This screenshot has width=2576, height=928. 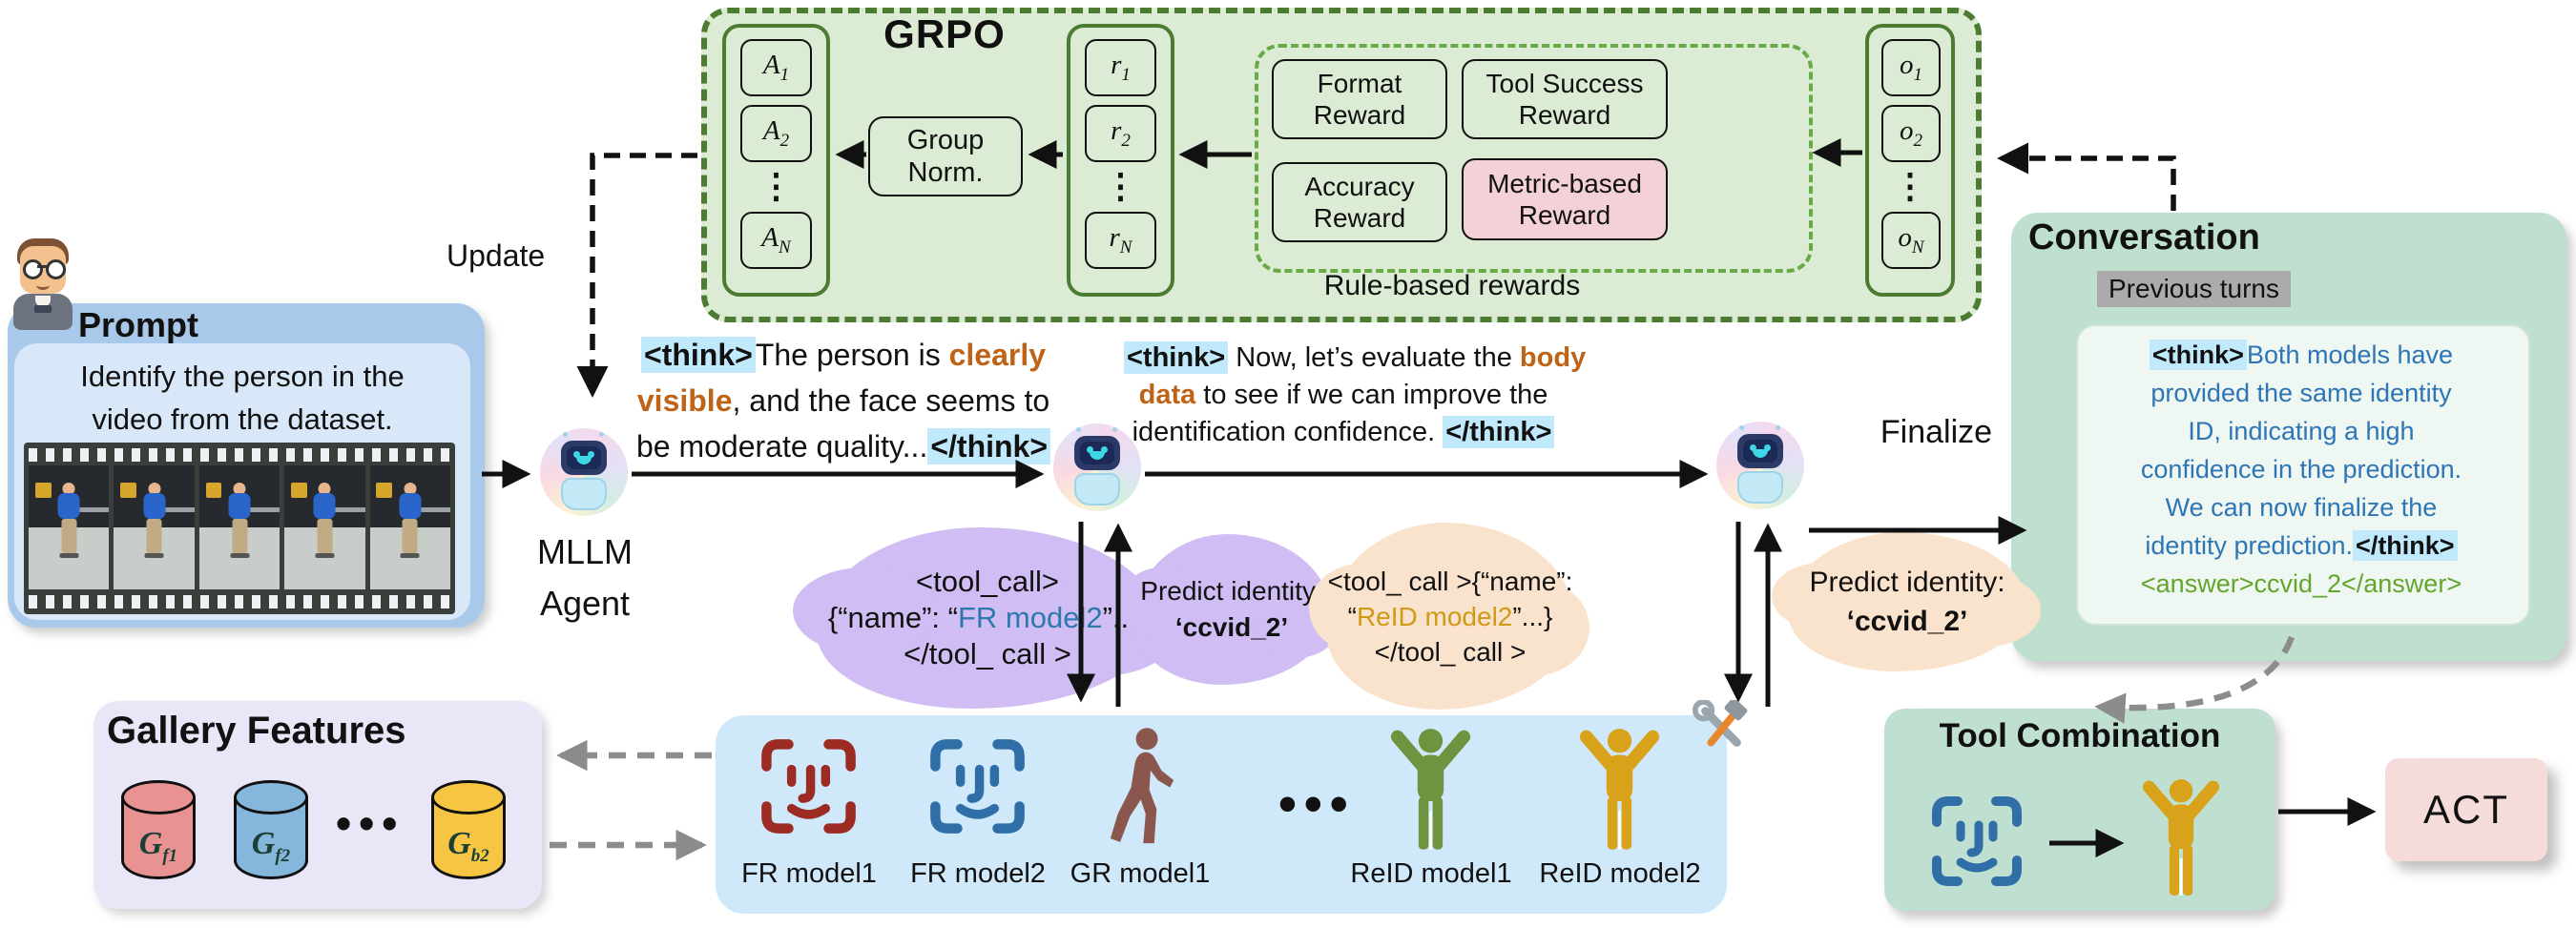 I want to click on tool-label-fr-model2: FR model2, so click(x=978, y=873).